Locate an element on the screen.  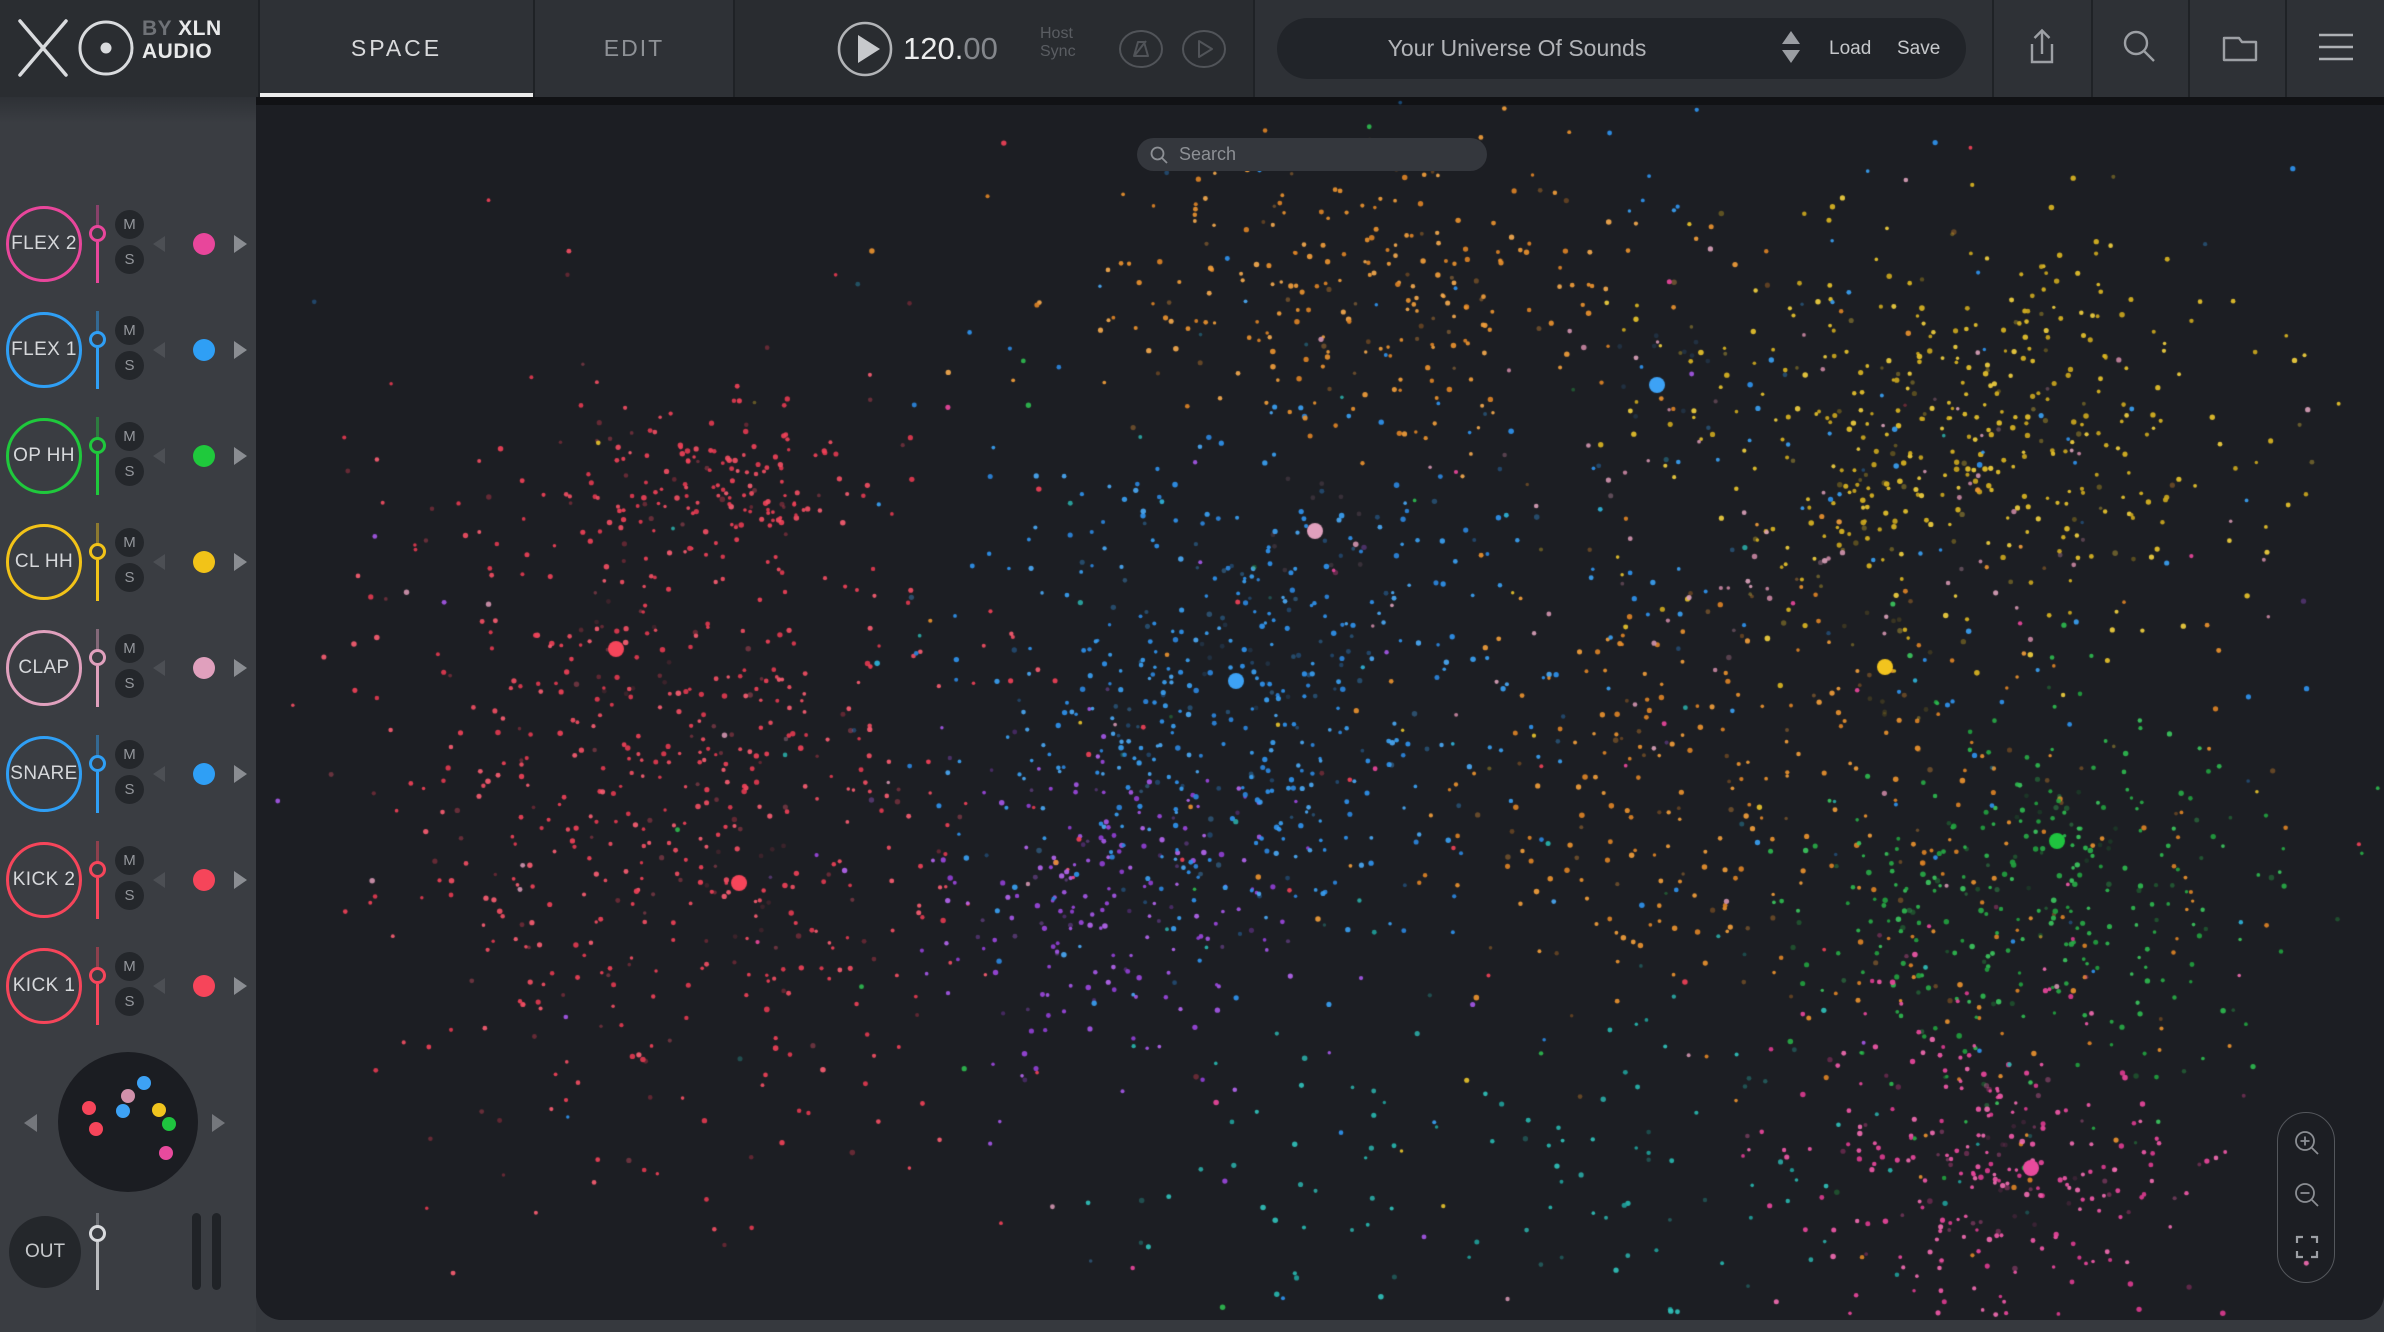
tab-space: SPACE is located at coordinates (396, 48).